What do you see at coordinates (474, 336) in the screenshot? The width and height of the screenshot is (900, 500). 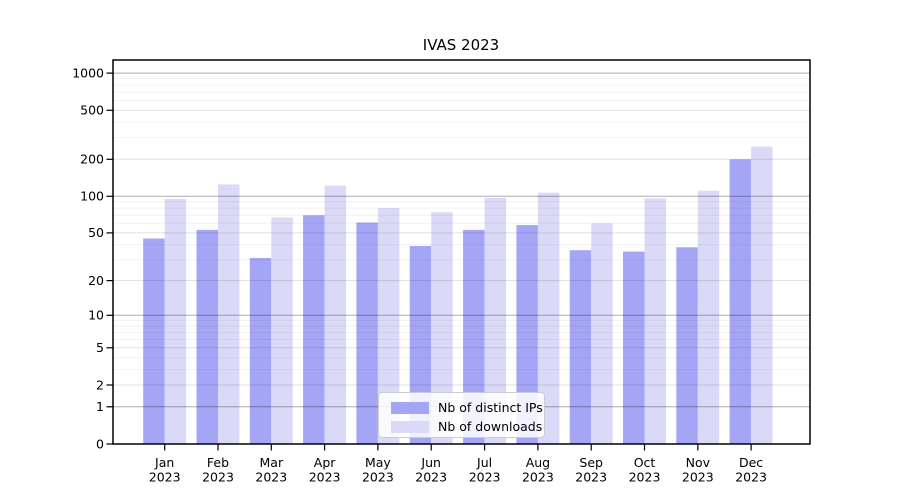 I see `bar-ips-jul` at bounding box center [474, 336].